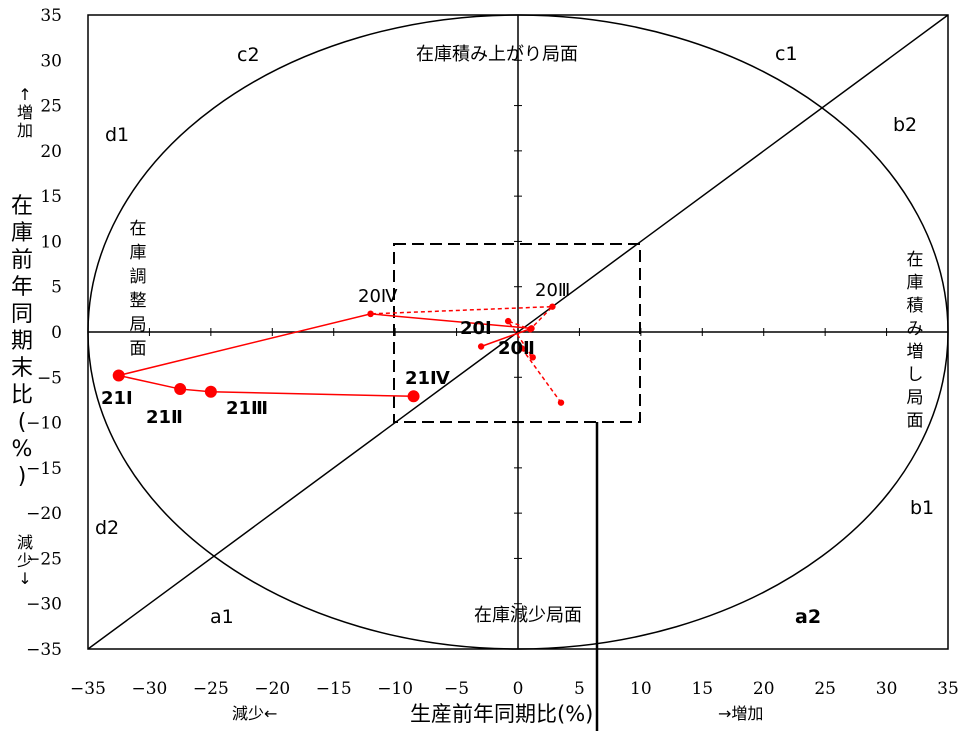 Image resolution: width=963 pixels, height=731 pixels. I want to click on y-tick-label: −25, so click(44, 559).